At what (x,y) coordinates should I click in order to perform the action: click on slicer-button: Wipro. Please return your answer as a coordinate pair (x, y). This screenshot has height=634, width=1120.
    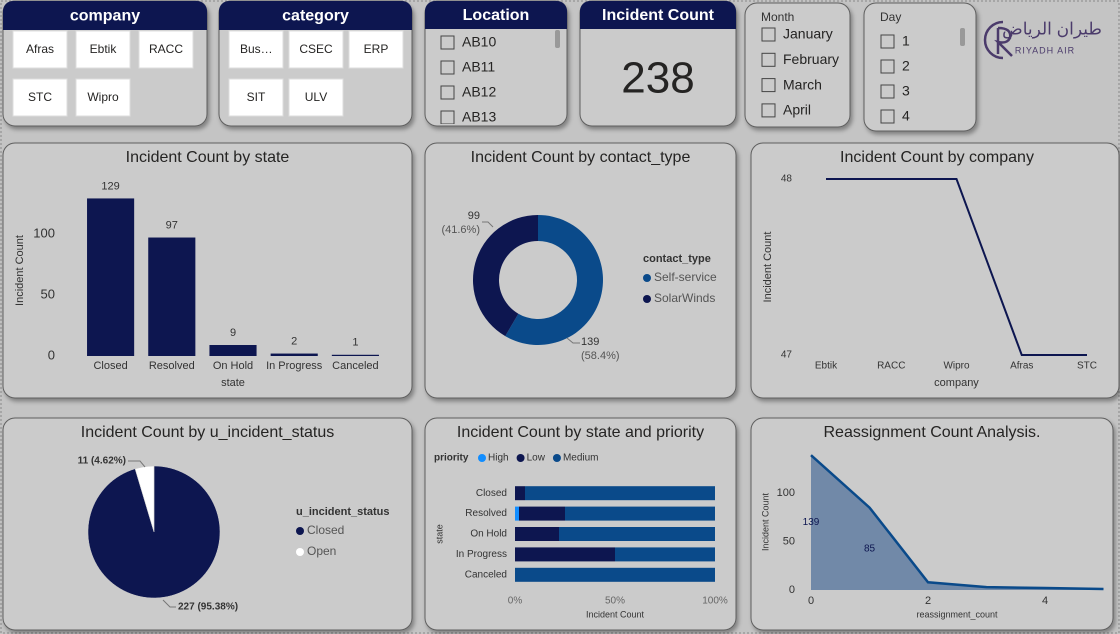
    Looking at the image, I should click on (103, 97).